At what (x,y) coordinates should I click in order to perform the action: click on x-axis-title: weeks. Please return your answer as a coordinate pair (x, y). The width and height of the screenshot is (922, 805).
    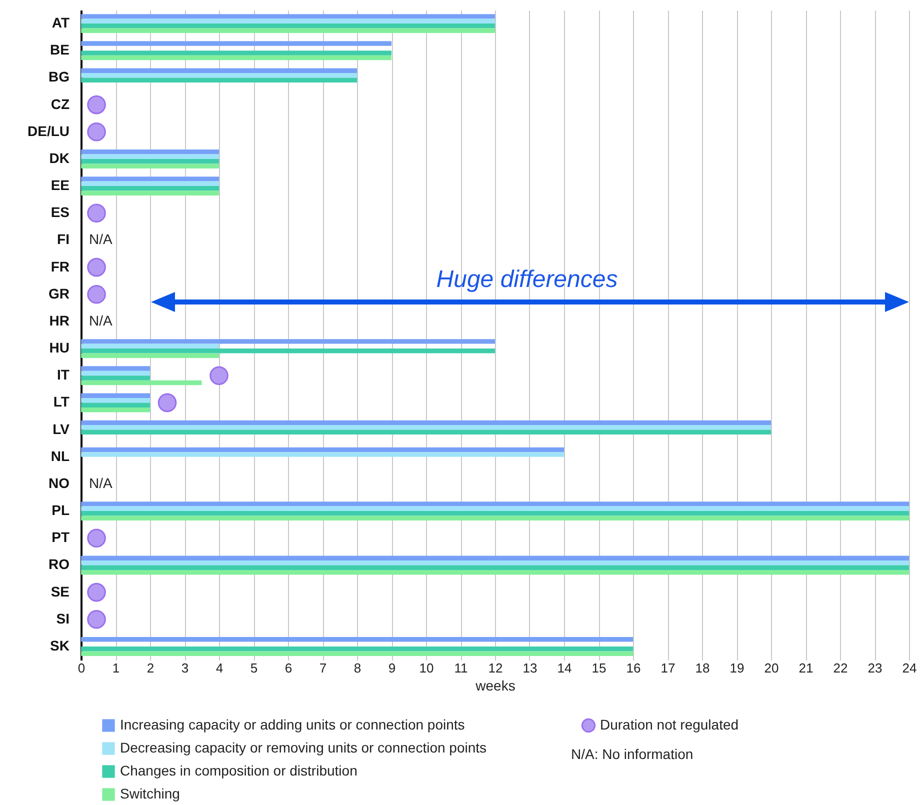
    Looking at the image, I should click on (495, 686).